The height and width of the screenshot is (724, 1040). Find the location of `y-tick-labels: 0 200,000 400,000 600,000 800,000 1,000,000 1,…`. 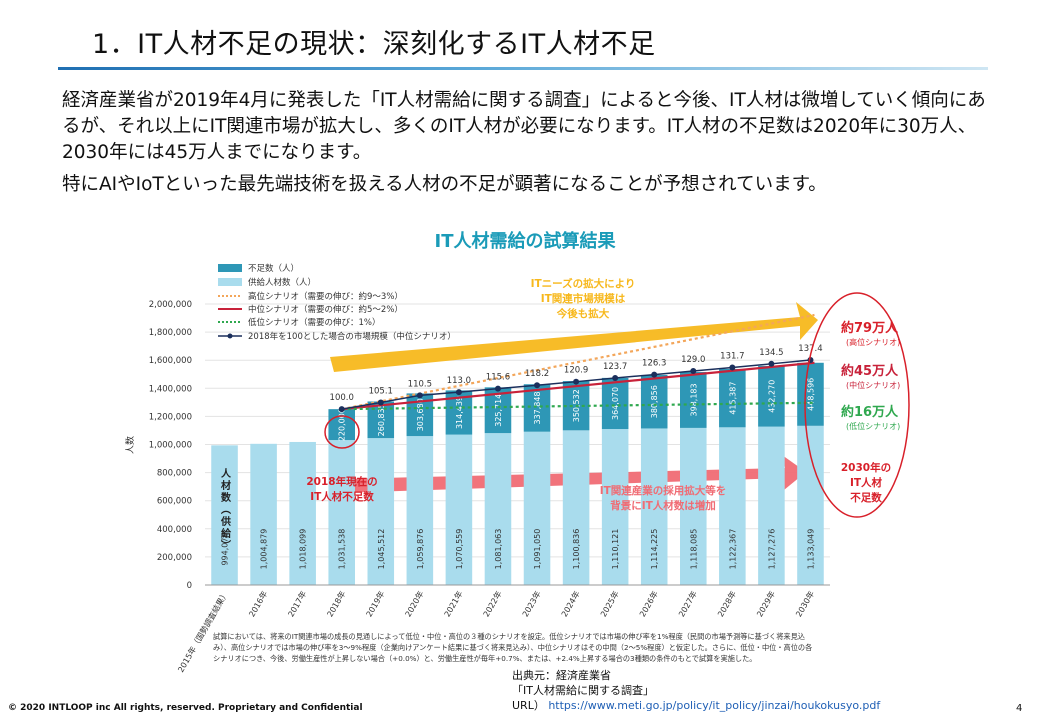

y-tick-labels: 0 200,000 400,000 600,000 800,000 1,000,000 1,… is located at coordinates (170, 445).